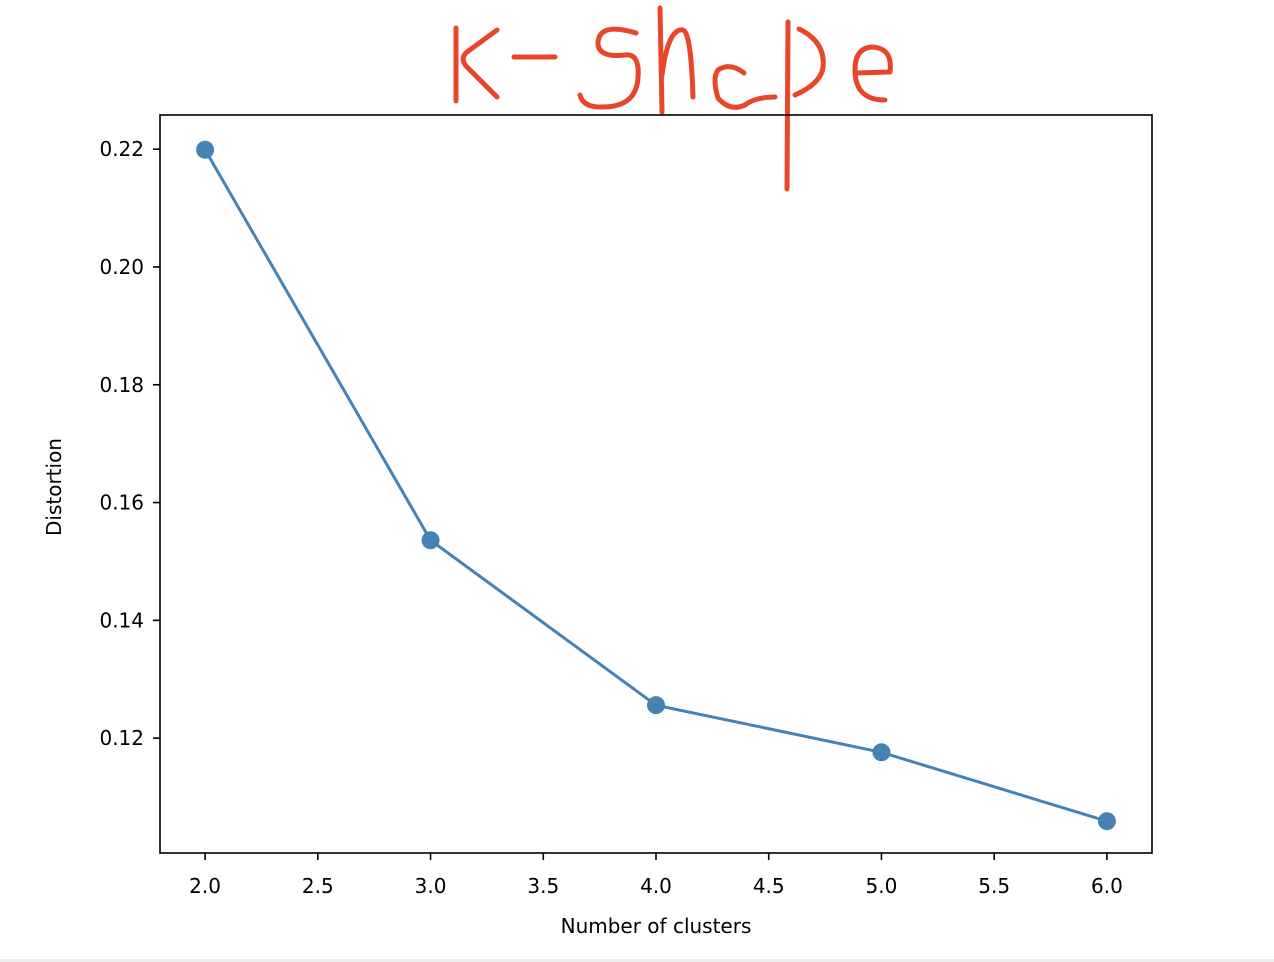 The width and height of the screenshot is (1274, 962). Describe the element at coordinates (431, 886) in the screenshot. I see `x-tick-label: 3.0` at that location.